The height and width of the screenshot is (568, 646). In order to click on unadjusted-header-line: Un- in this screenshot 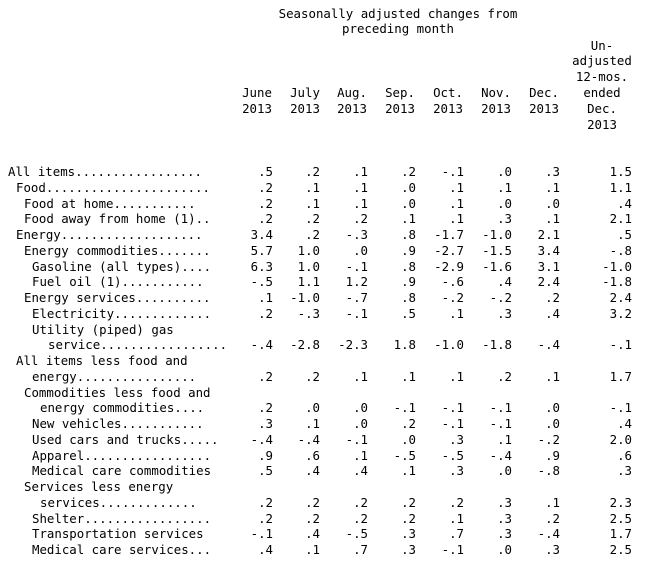, I will do `click(602, 45)`.